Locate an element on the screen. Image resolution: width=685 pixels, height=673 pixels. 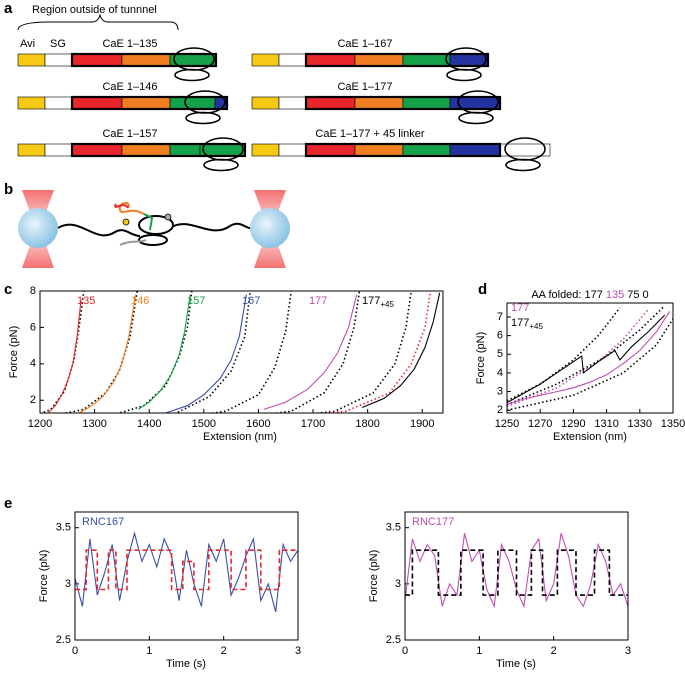
series-name: 157 is located at coordinates (196, 301).